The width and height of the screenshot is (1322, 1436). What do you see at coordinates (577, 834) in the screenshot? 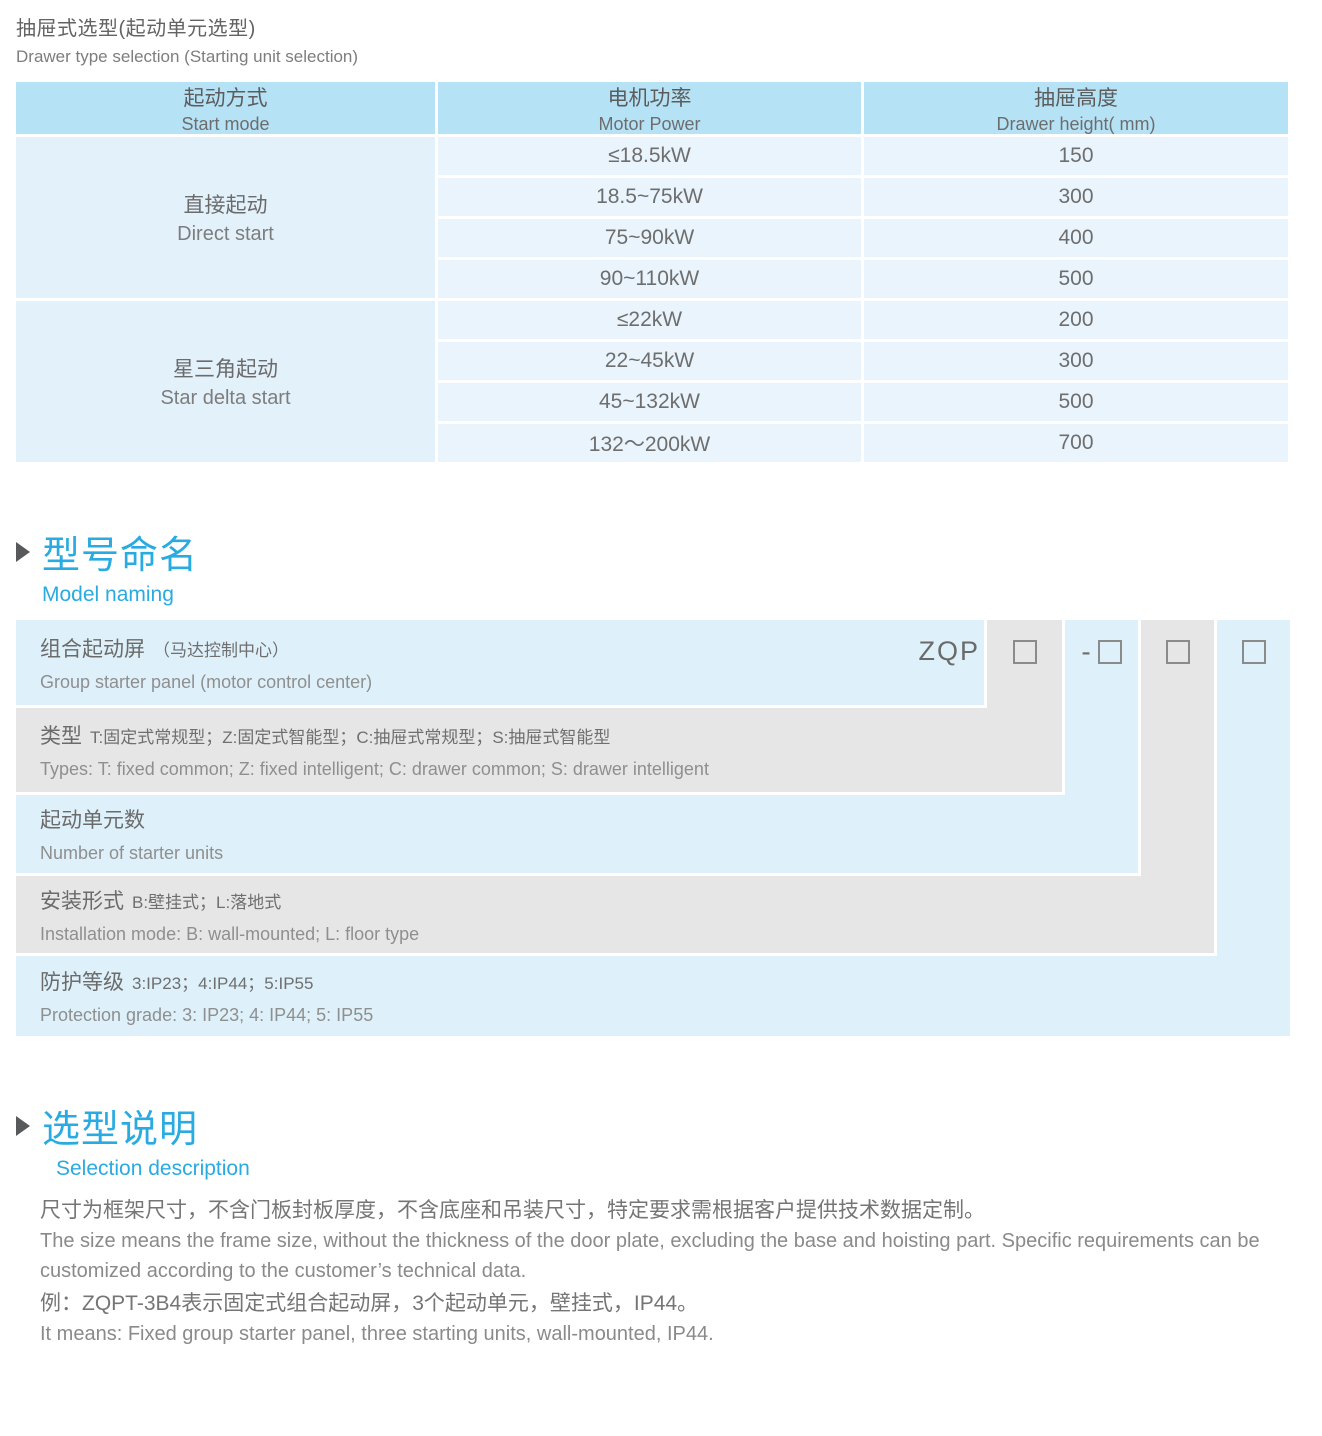
I see `band-starter-units: 起动单元数 Number of starter units` at bounding box center [577, 834].